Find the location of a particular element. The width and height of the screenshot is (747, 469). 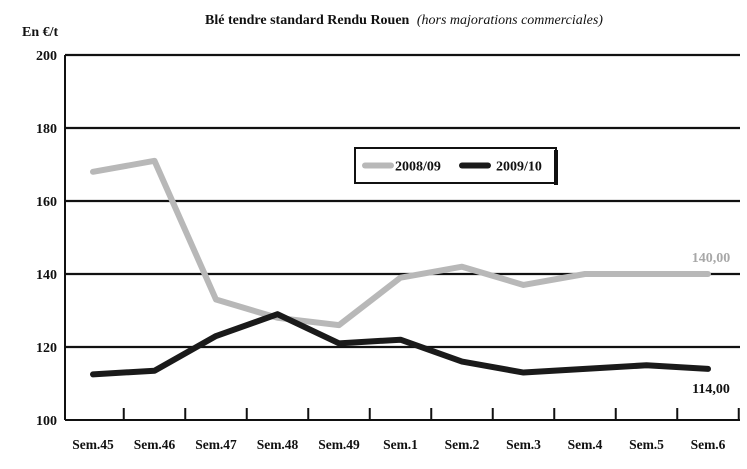

chart-title-main: Blé tendre standard Rendu Rouen is located at coordinates (307, 20).